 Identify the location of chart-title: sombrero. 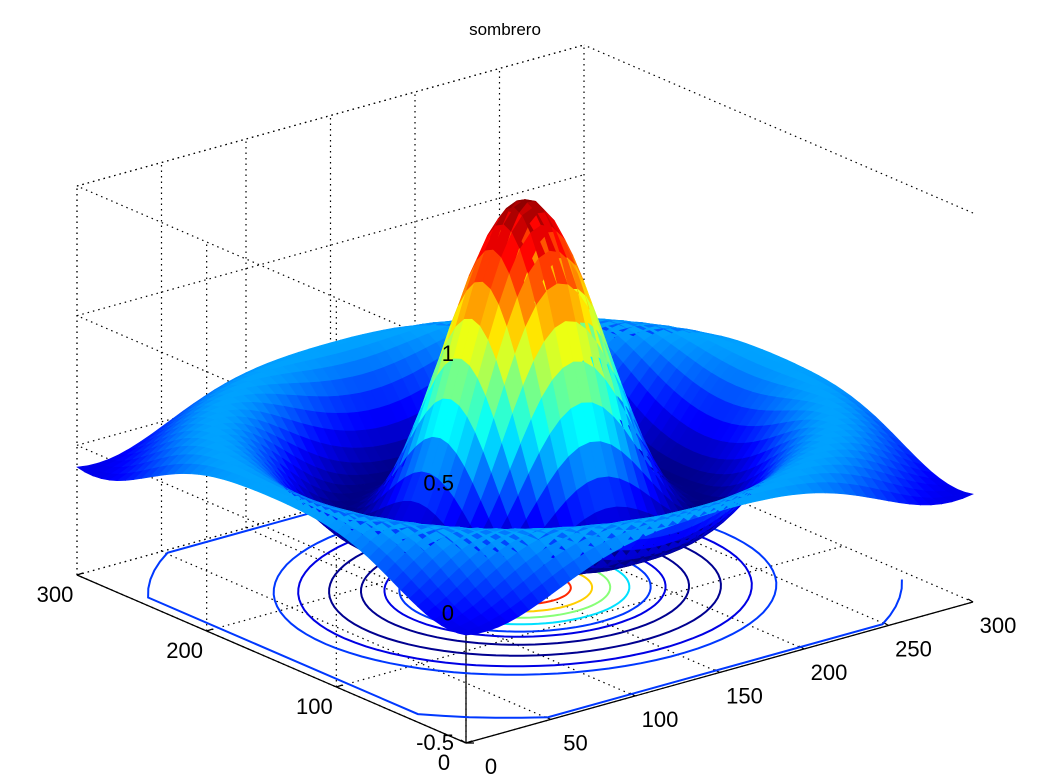
(505, 29).